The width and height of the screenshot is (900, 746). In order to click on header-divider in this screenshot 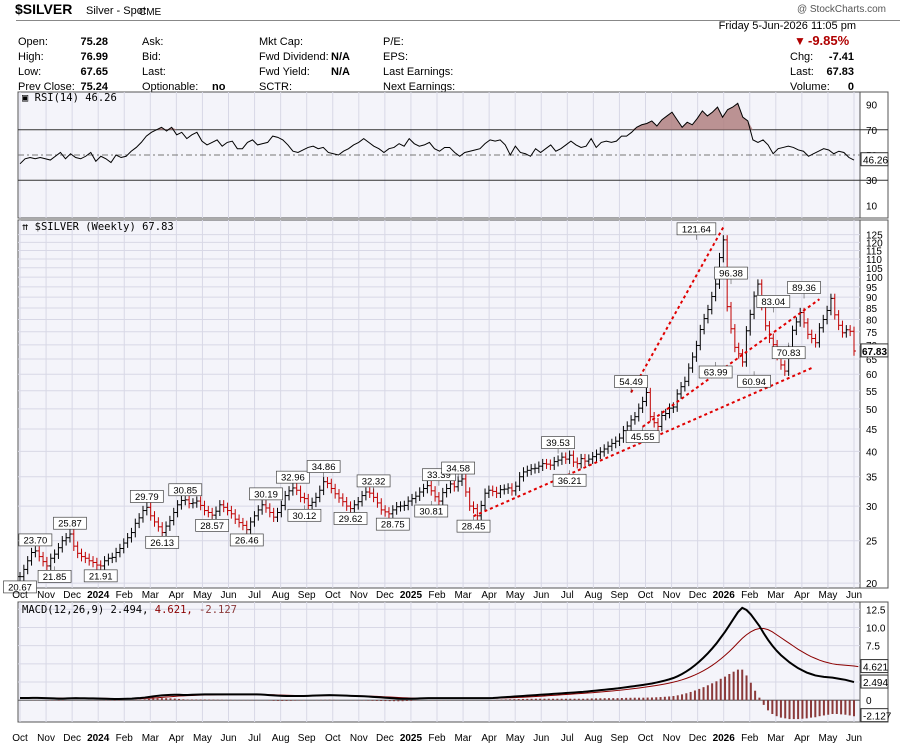, I will do `click(458, 20)`.